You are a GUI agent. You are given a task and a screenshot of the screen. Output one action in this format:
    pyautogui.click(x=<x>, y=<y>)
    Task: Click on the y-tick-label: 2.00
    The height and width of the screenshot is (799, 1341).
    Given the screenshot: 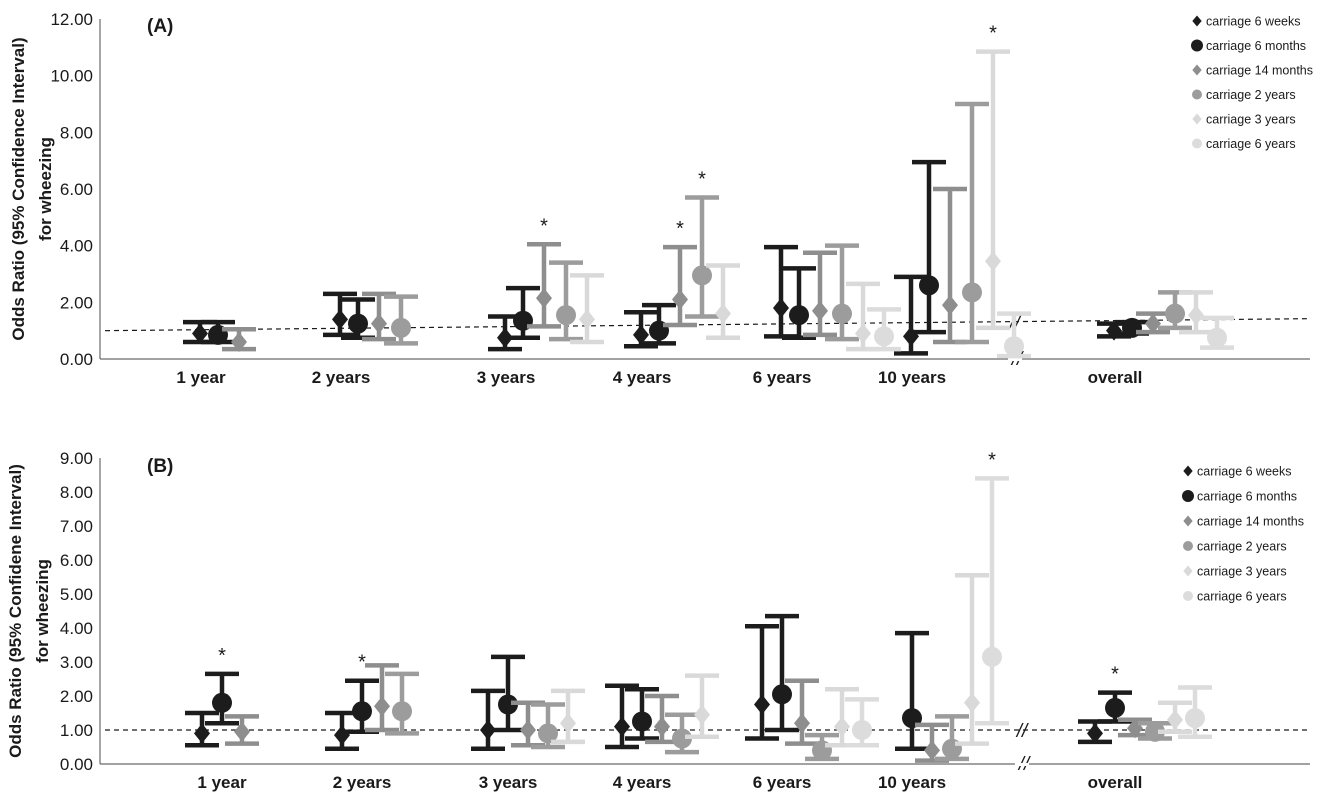 What is the action you would take?
    pyautogui.click(x=76, y=696)
    